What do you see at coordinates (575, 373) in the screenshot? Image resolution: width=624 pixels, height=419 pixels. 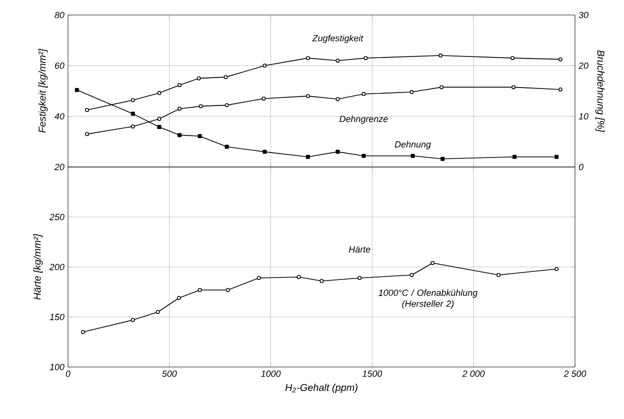 I see `x-tick-label: 2 500` at bounding box center [575, 373].